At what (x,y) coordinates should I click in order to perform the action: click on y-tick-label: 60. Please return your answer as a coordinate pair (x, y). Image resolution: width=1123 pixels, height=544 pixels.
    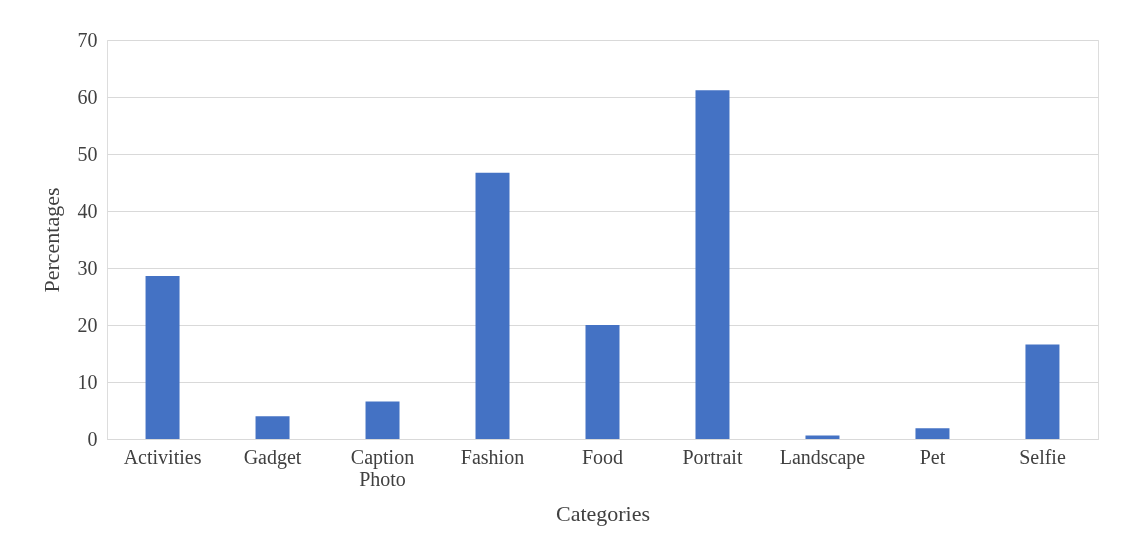
    Looking at the image, I should click on (87, 96).